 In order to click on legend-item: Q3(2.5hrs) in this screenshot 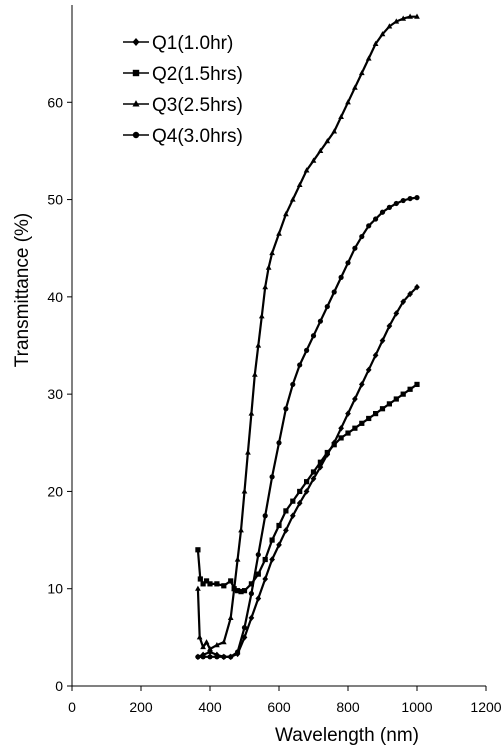, I will do `click(183, 105)`.